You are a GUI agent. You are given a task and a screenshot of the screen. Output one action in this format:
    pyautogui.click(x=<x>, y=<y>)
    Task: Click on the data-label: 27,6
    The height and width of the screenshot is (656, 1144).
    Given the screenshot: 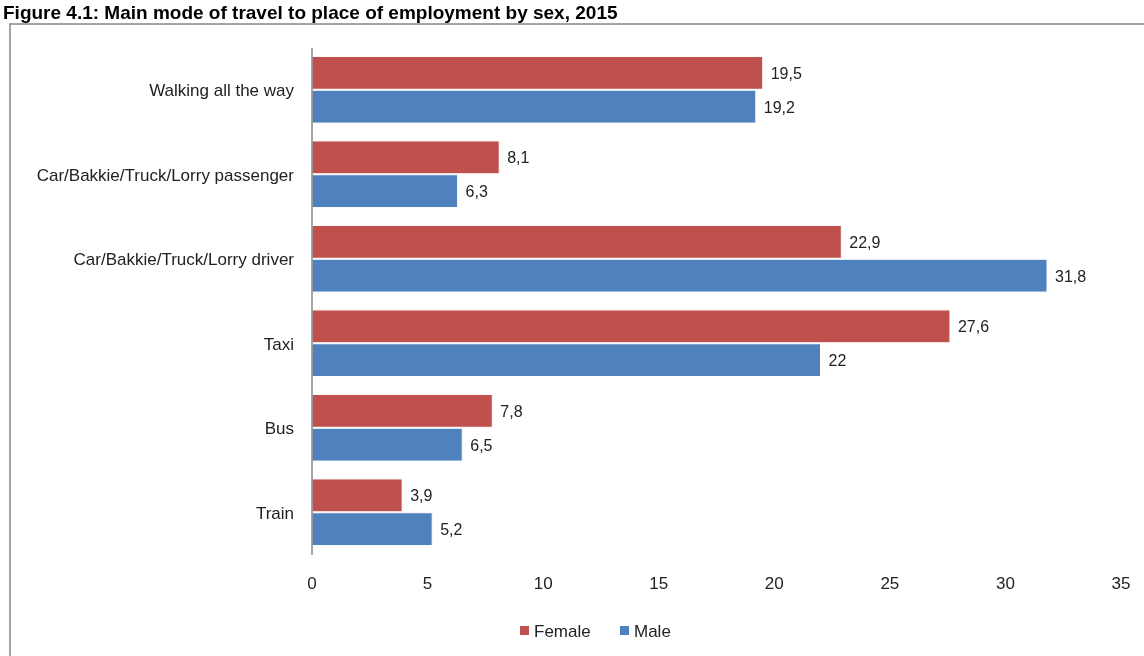 What is the action you would take?
    pyautogui.click(x=973, y=327)
    